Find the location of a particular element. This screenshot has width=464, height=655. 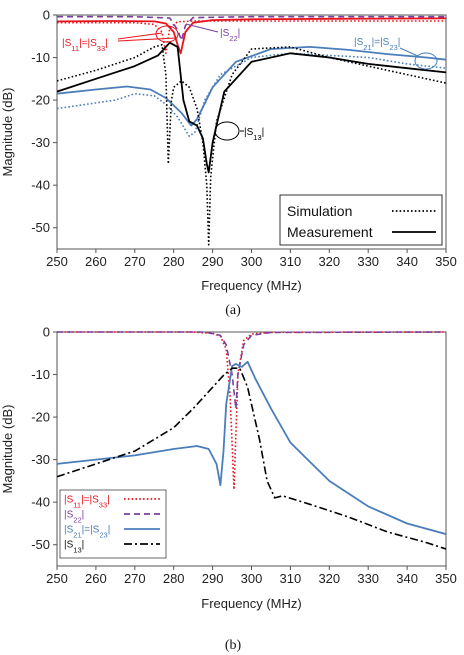

annotation-s11-s33: |S11|=|S33| is located at coordinates (85, 45).